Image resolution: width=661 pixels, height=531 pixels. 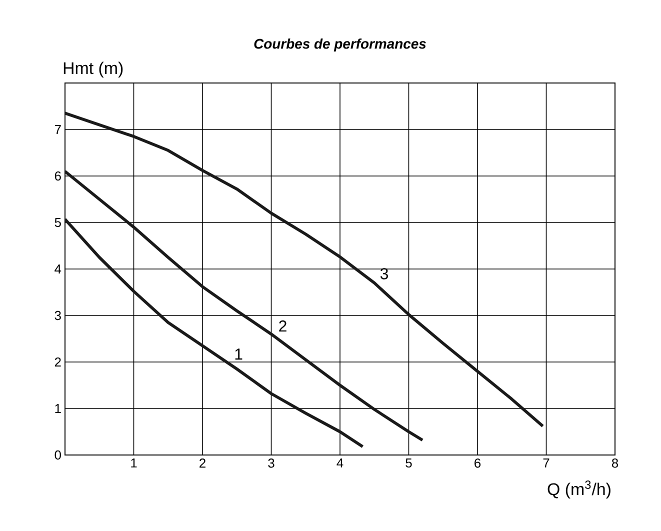 I want to click on chart-title: Courbes de performances, so click(x=340, y=45).